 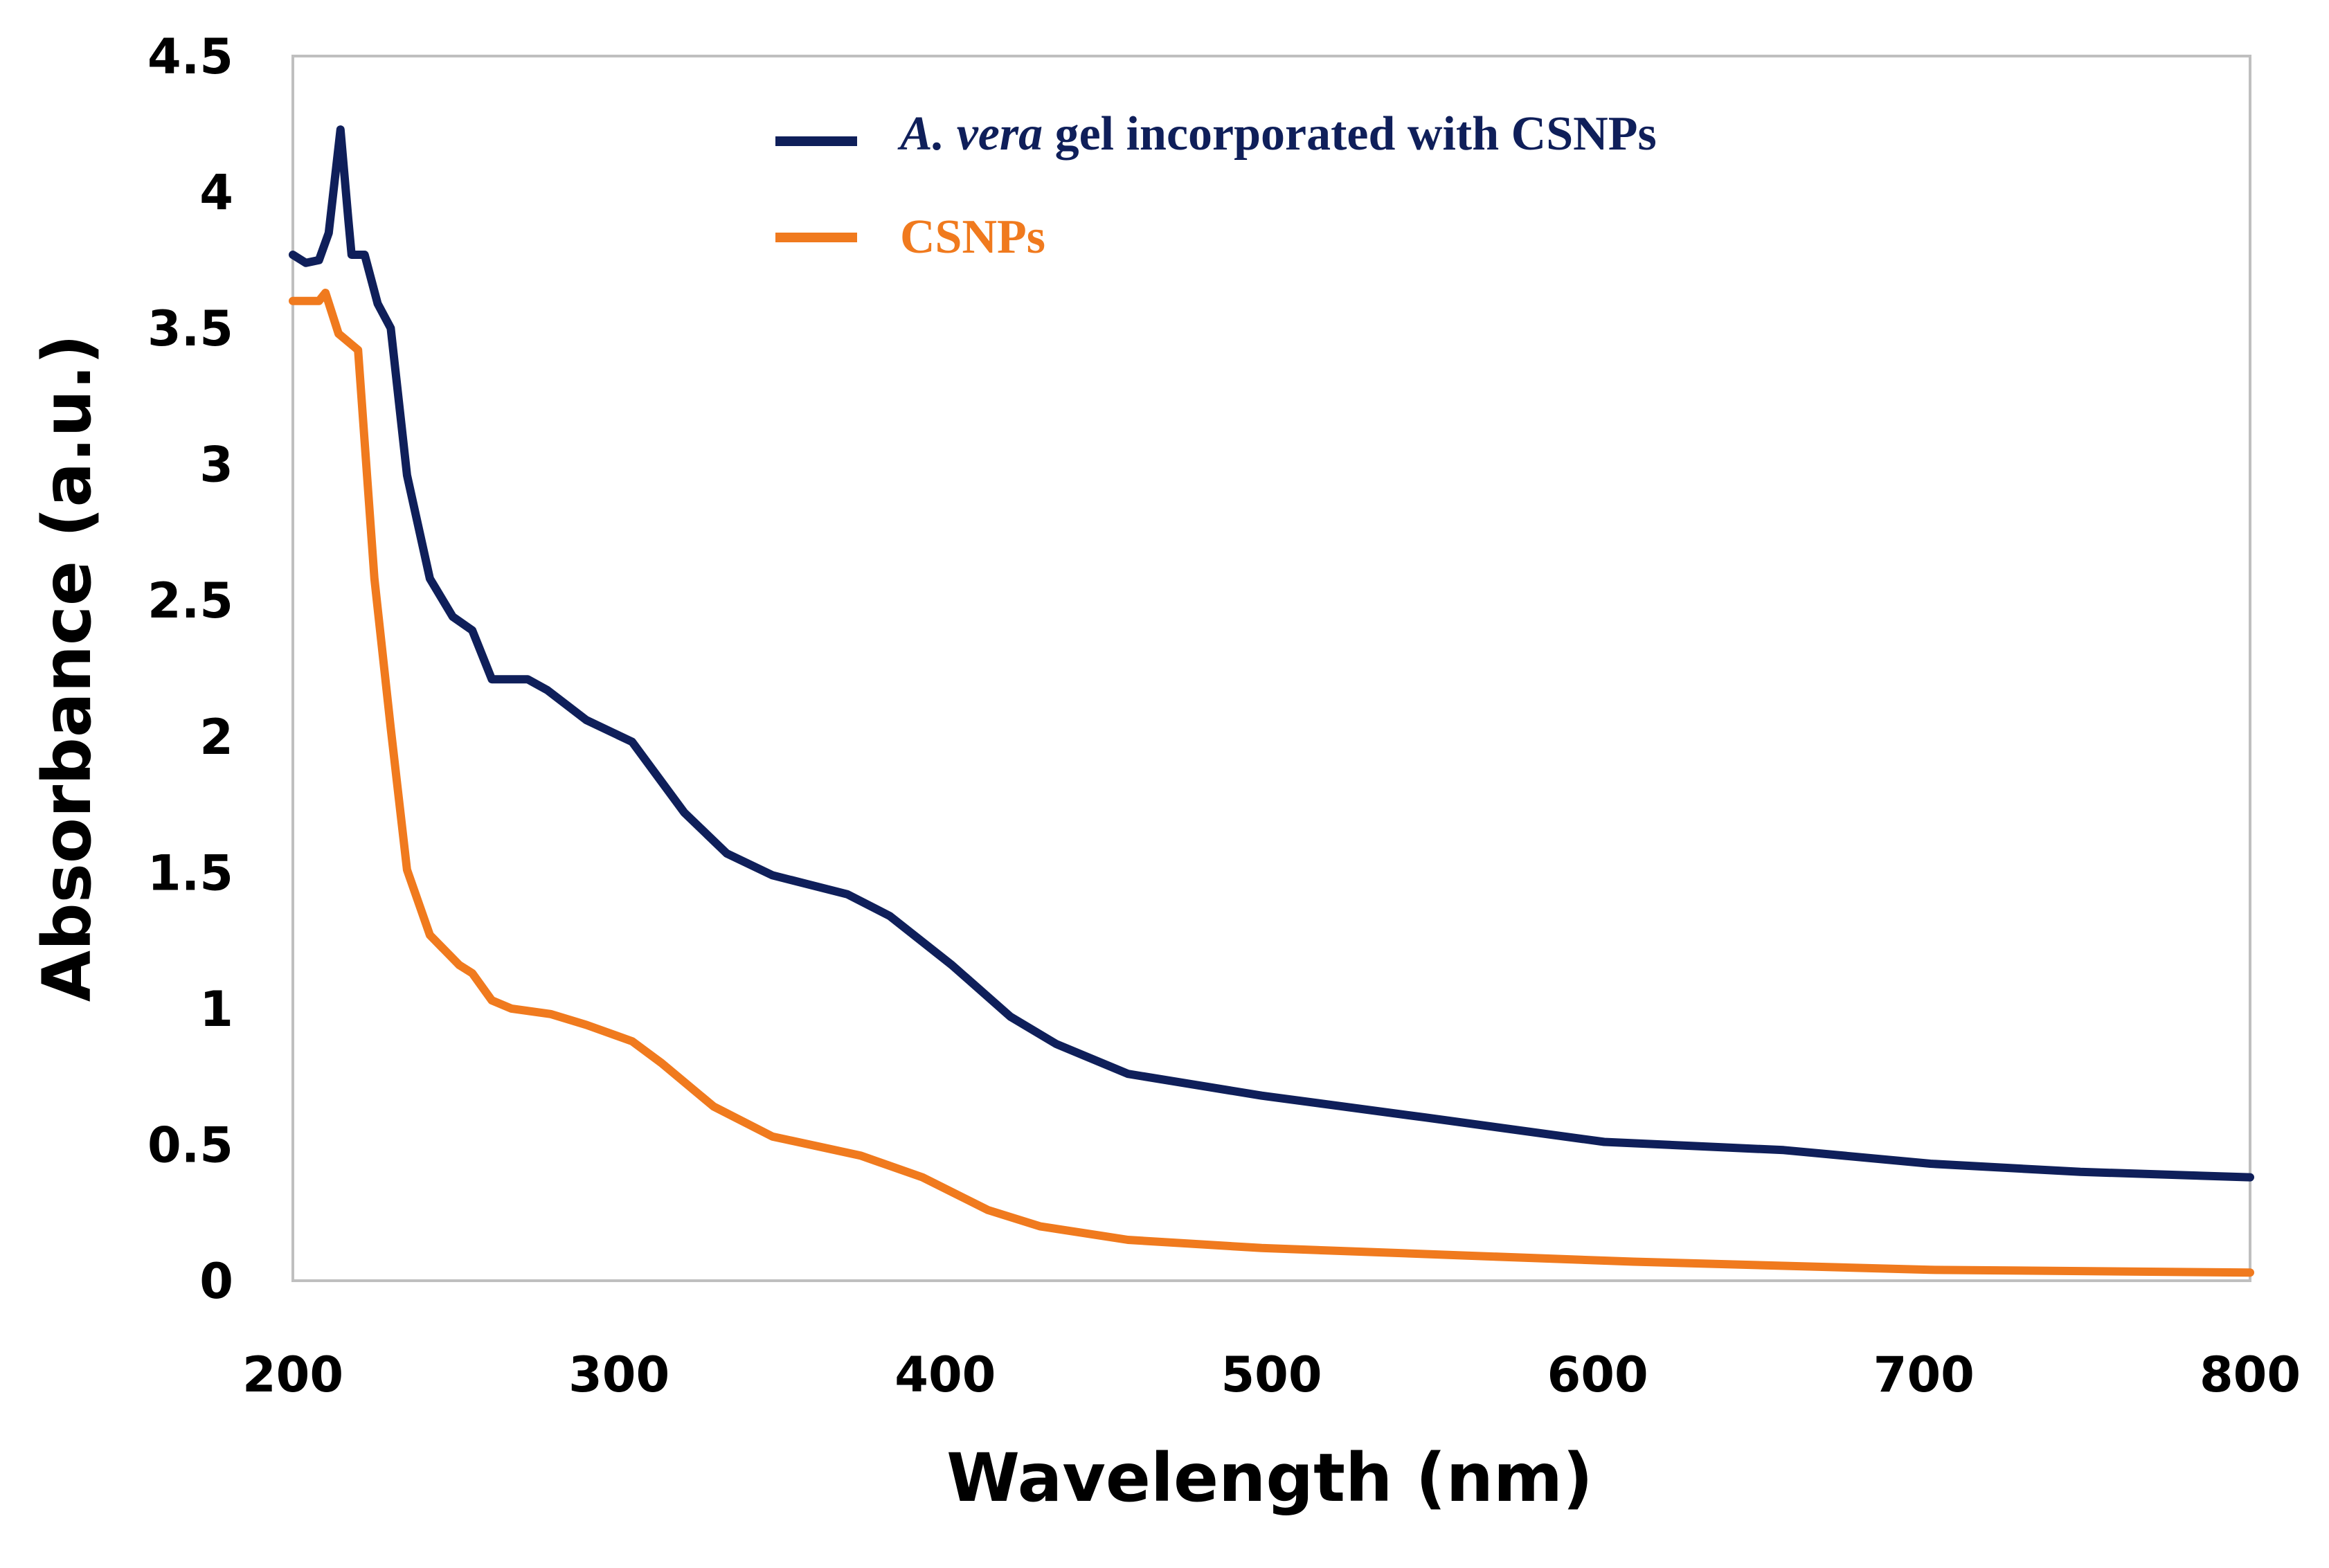 I want to click on x-axis-label: Wavelength (nm), so click(x=1269, y=1478).